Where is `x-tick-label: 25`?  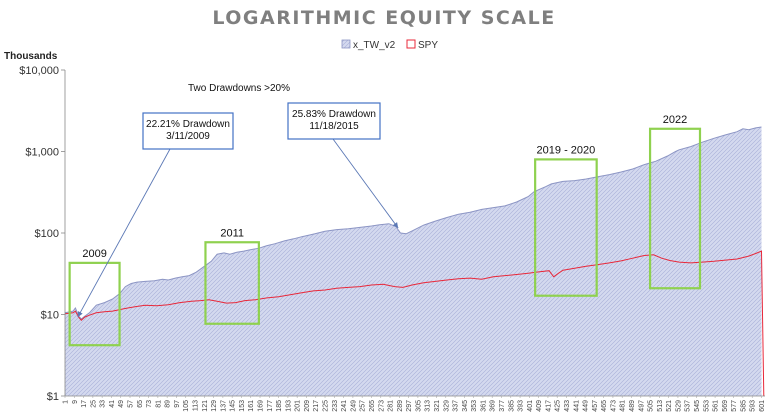 x-tick-label: 25 is located at coordinates (93, 404).